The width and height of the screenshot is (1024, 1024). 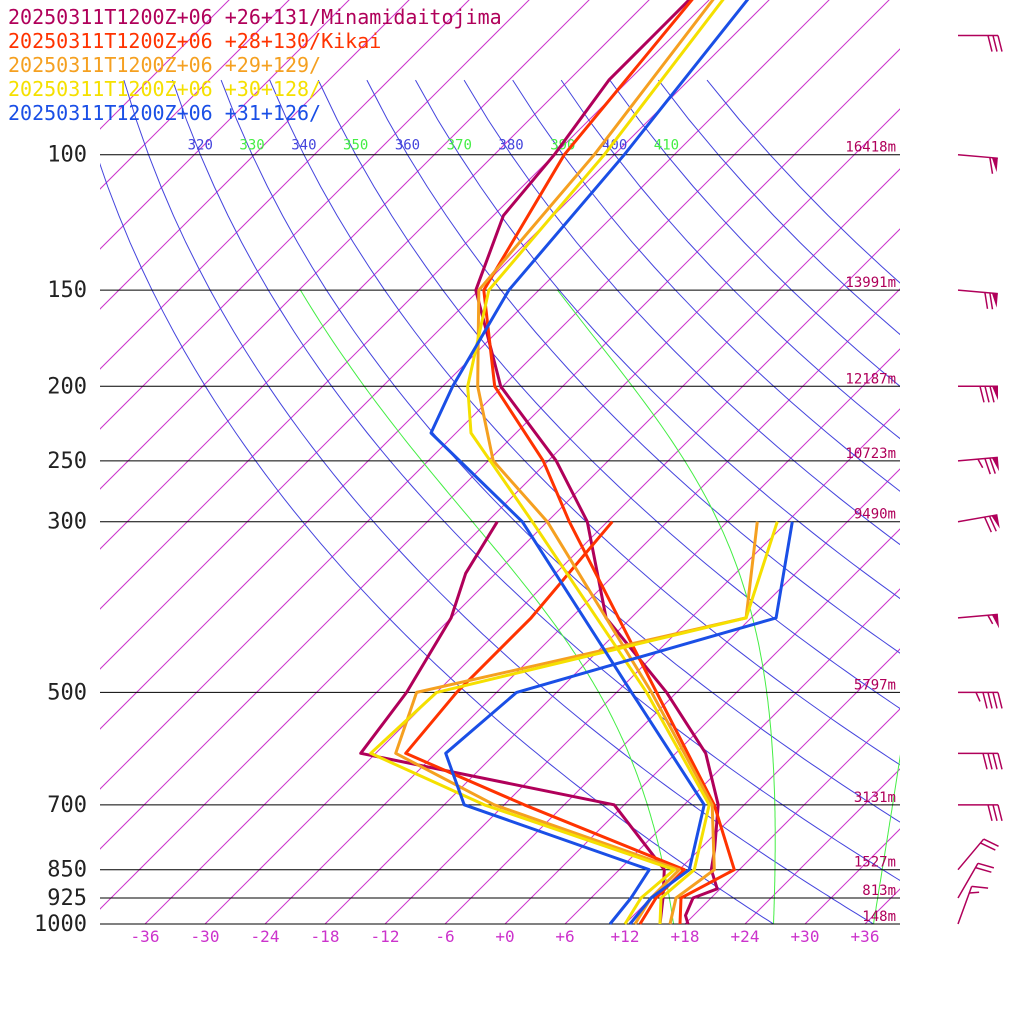 I want to click on temperature-tick: +6, so click(x=564, y=936).